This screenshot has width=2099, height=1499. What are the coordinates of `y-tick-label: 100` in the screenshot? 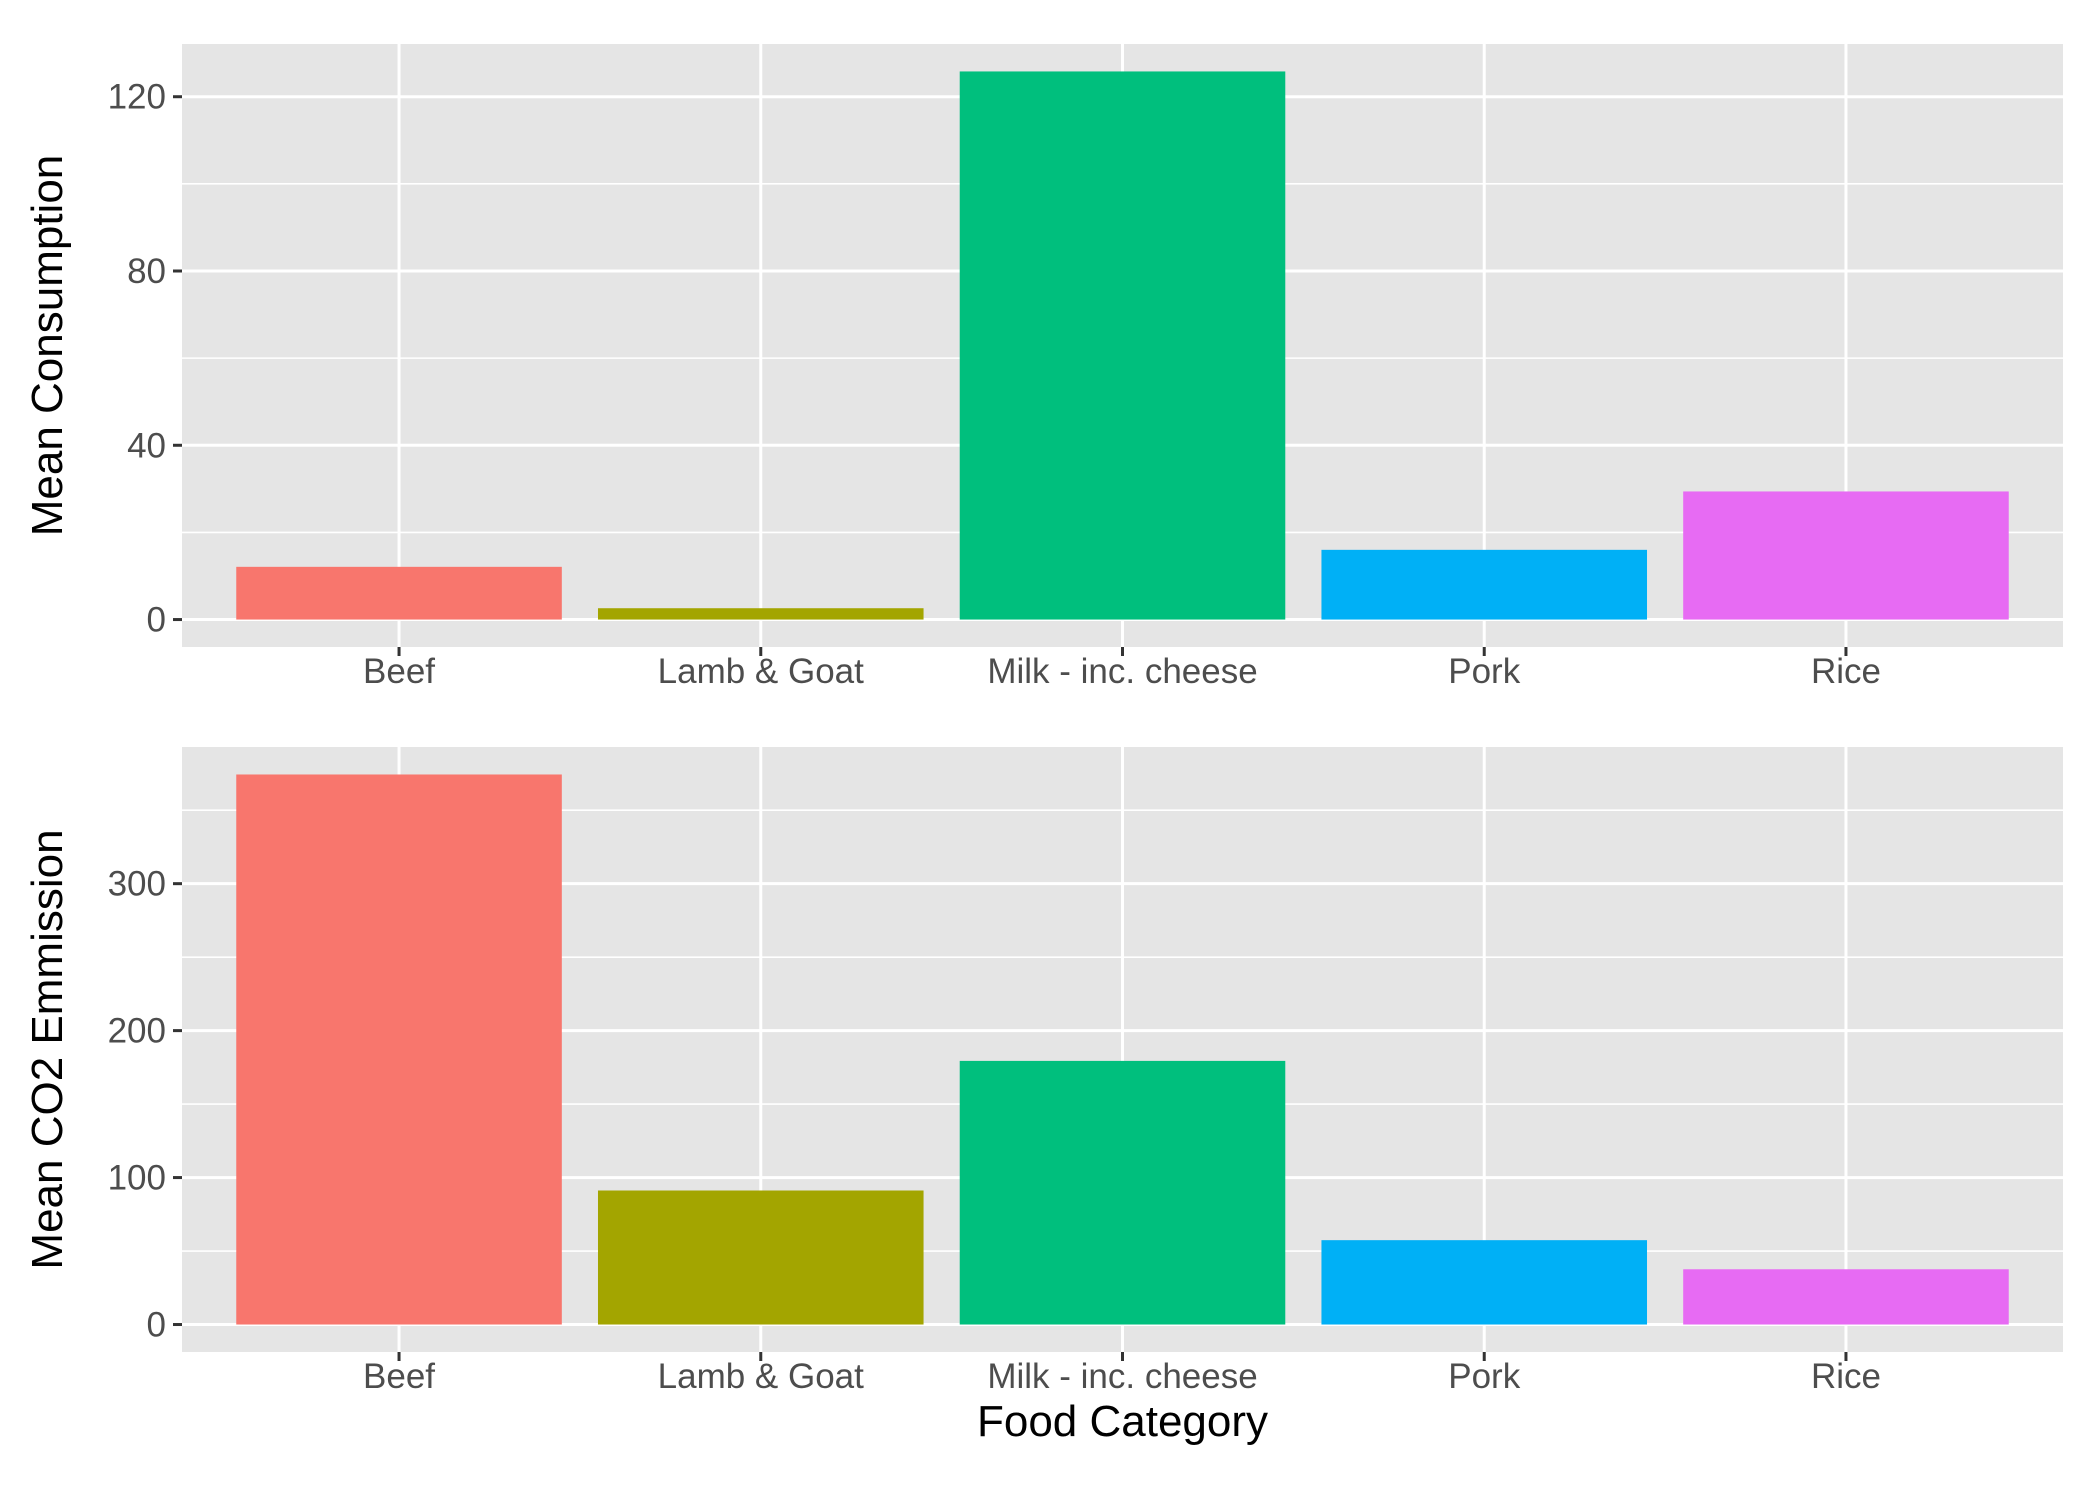 It's located at (137, 1178).